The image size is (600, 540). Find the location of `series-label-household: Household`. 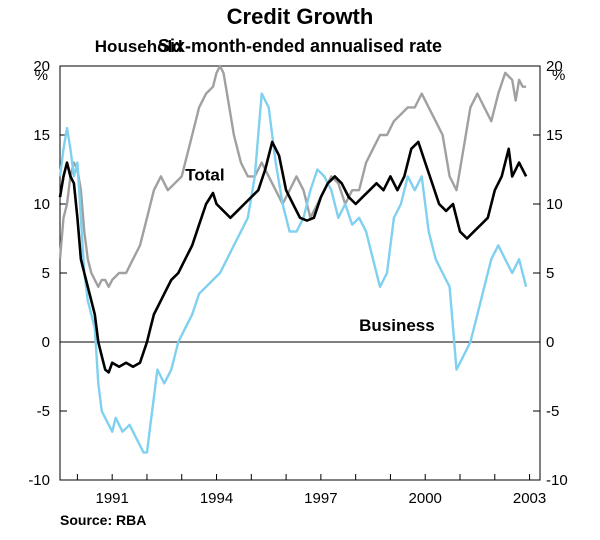

series-label-household: Household is located at coordinates (139, 46).